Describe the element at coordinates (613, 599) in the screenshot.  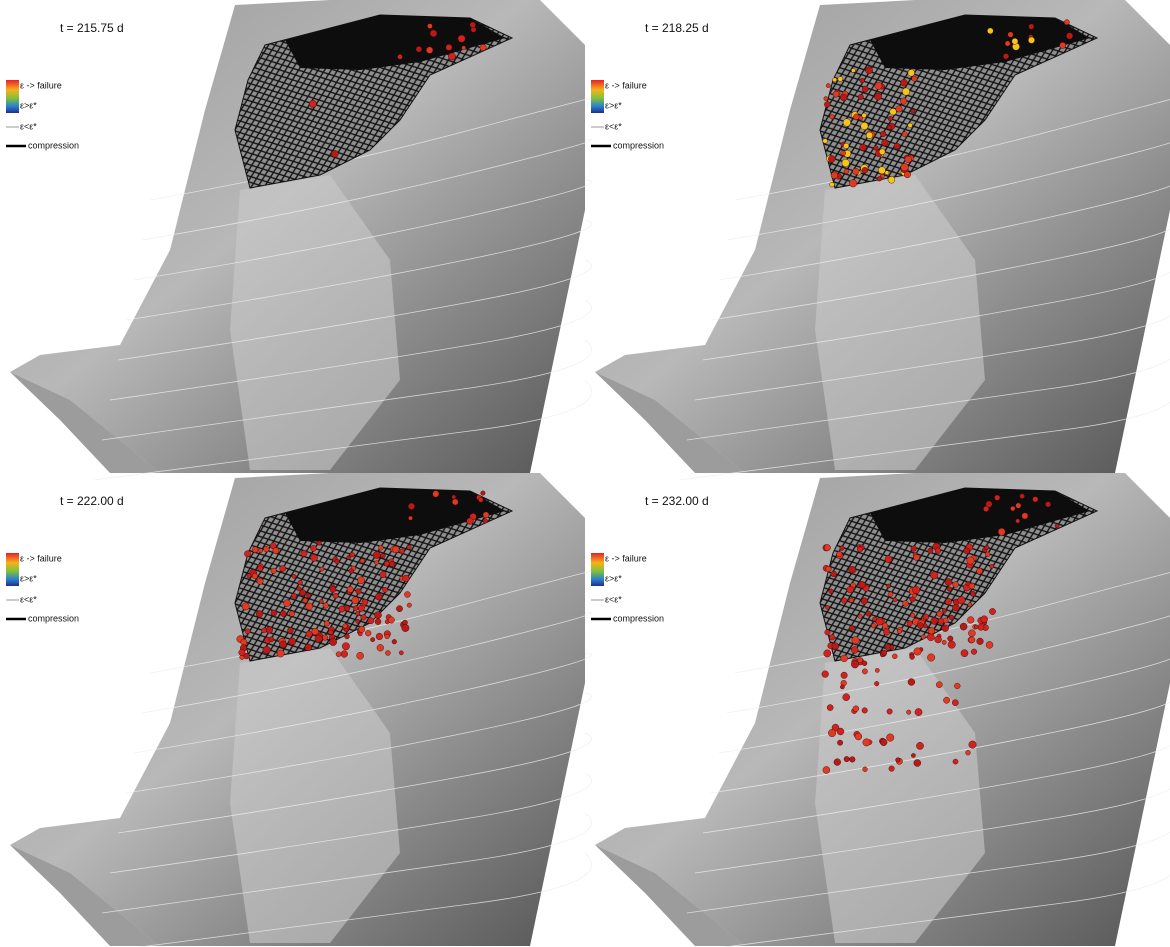
I see `legend-label: ε<ε*` at that location.